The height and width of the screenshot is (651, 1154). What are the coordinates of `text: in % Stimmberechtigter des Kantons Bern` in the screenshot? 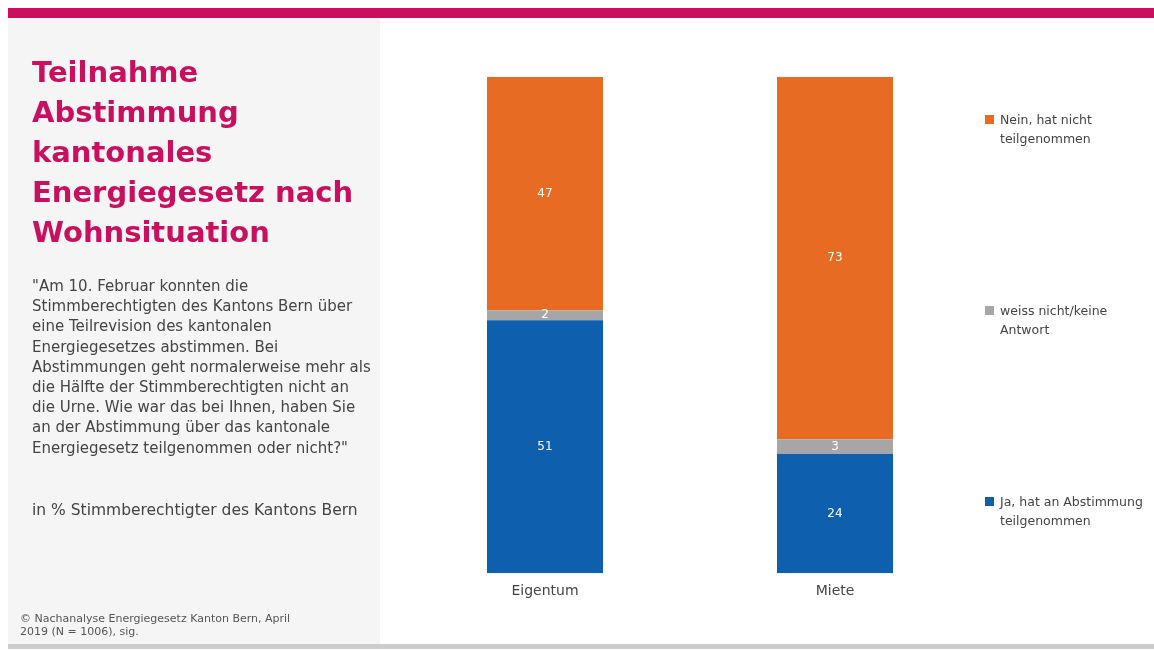 It's located at (195, 510).